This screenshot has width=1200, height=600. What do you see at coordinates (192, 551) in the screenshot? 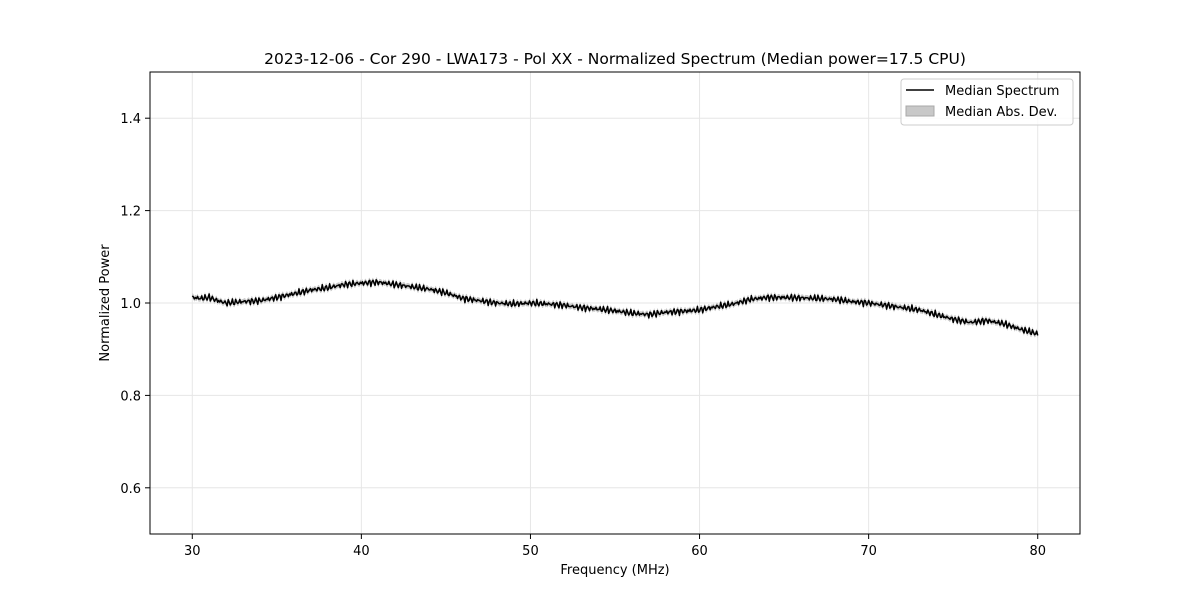
I see `x-tick-label: 30` at bounding box center [192, 551].